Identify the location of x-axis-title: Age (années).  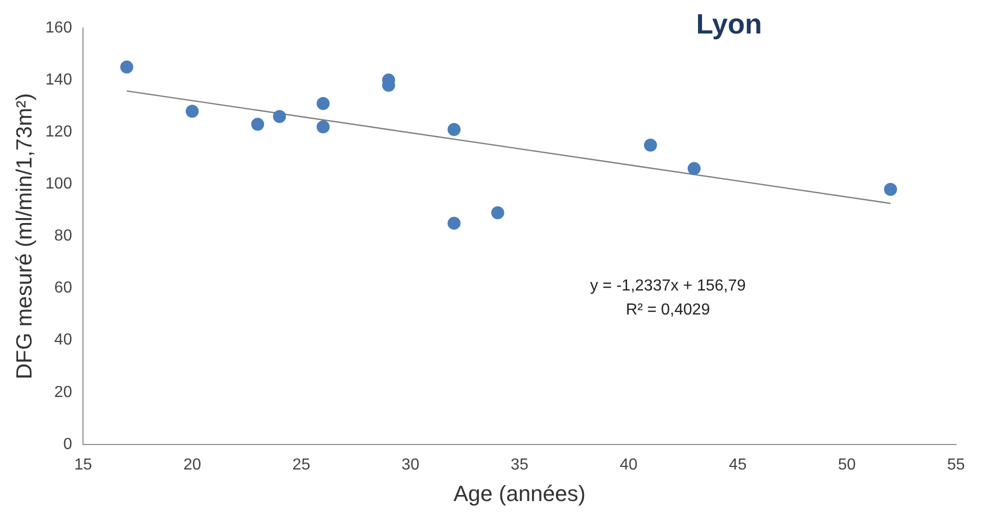
(520, 493).